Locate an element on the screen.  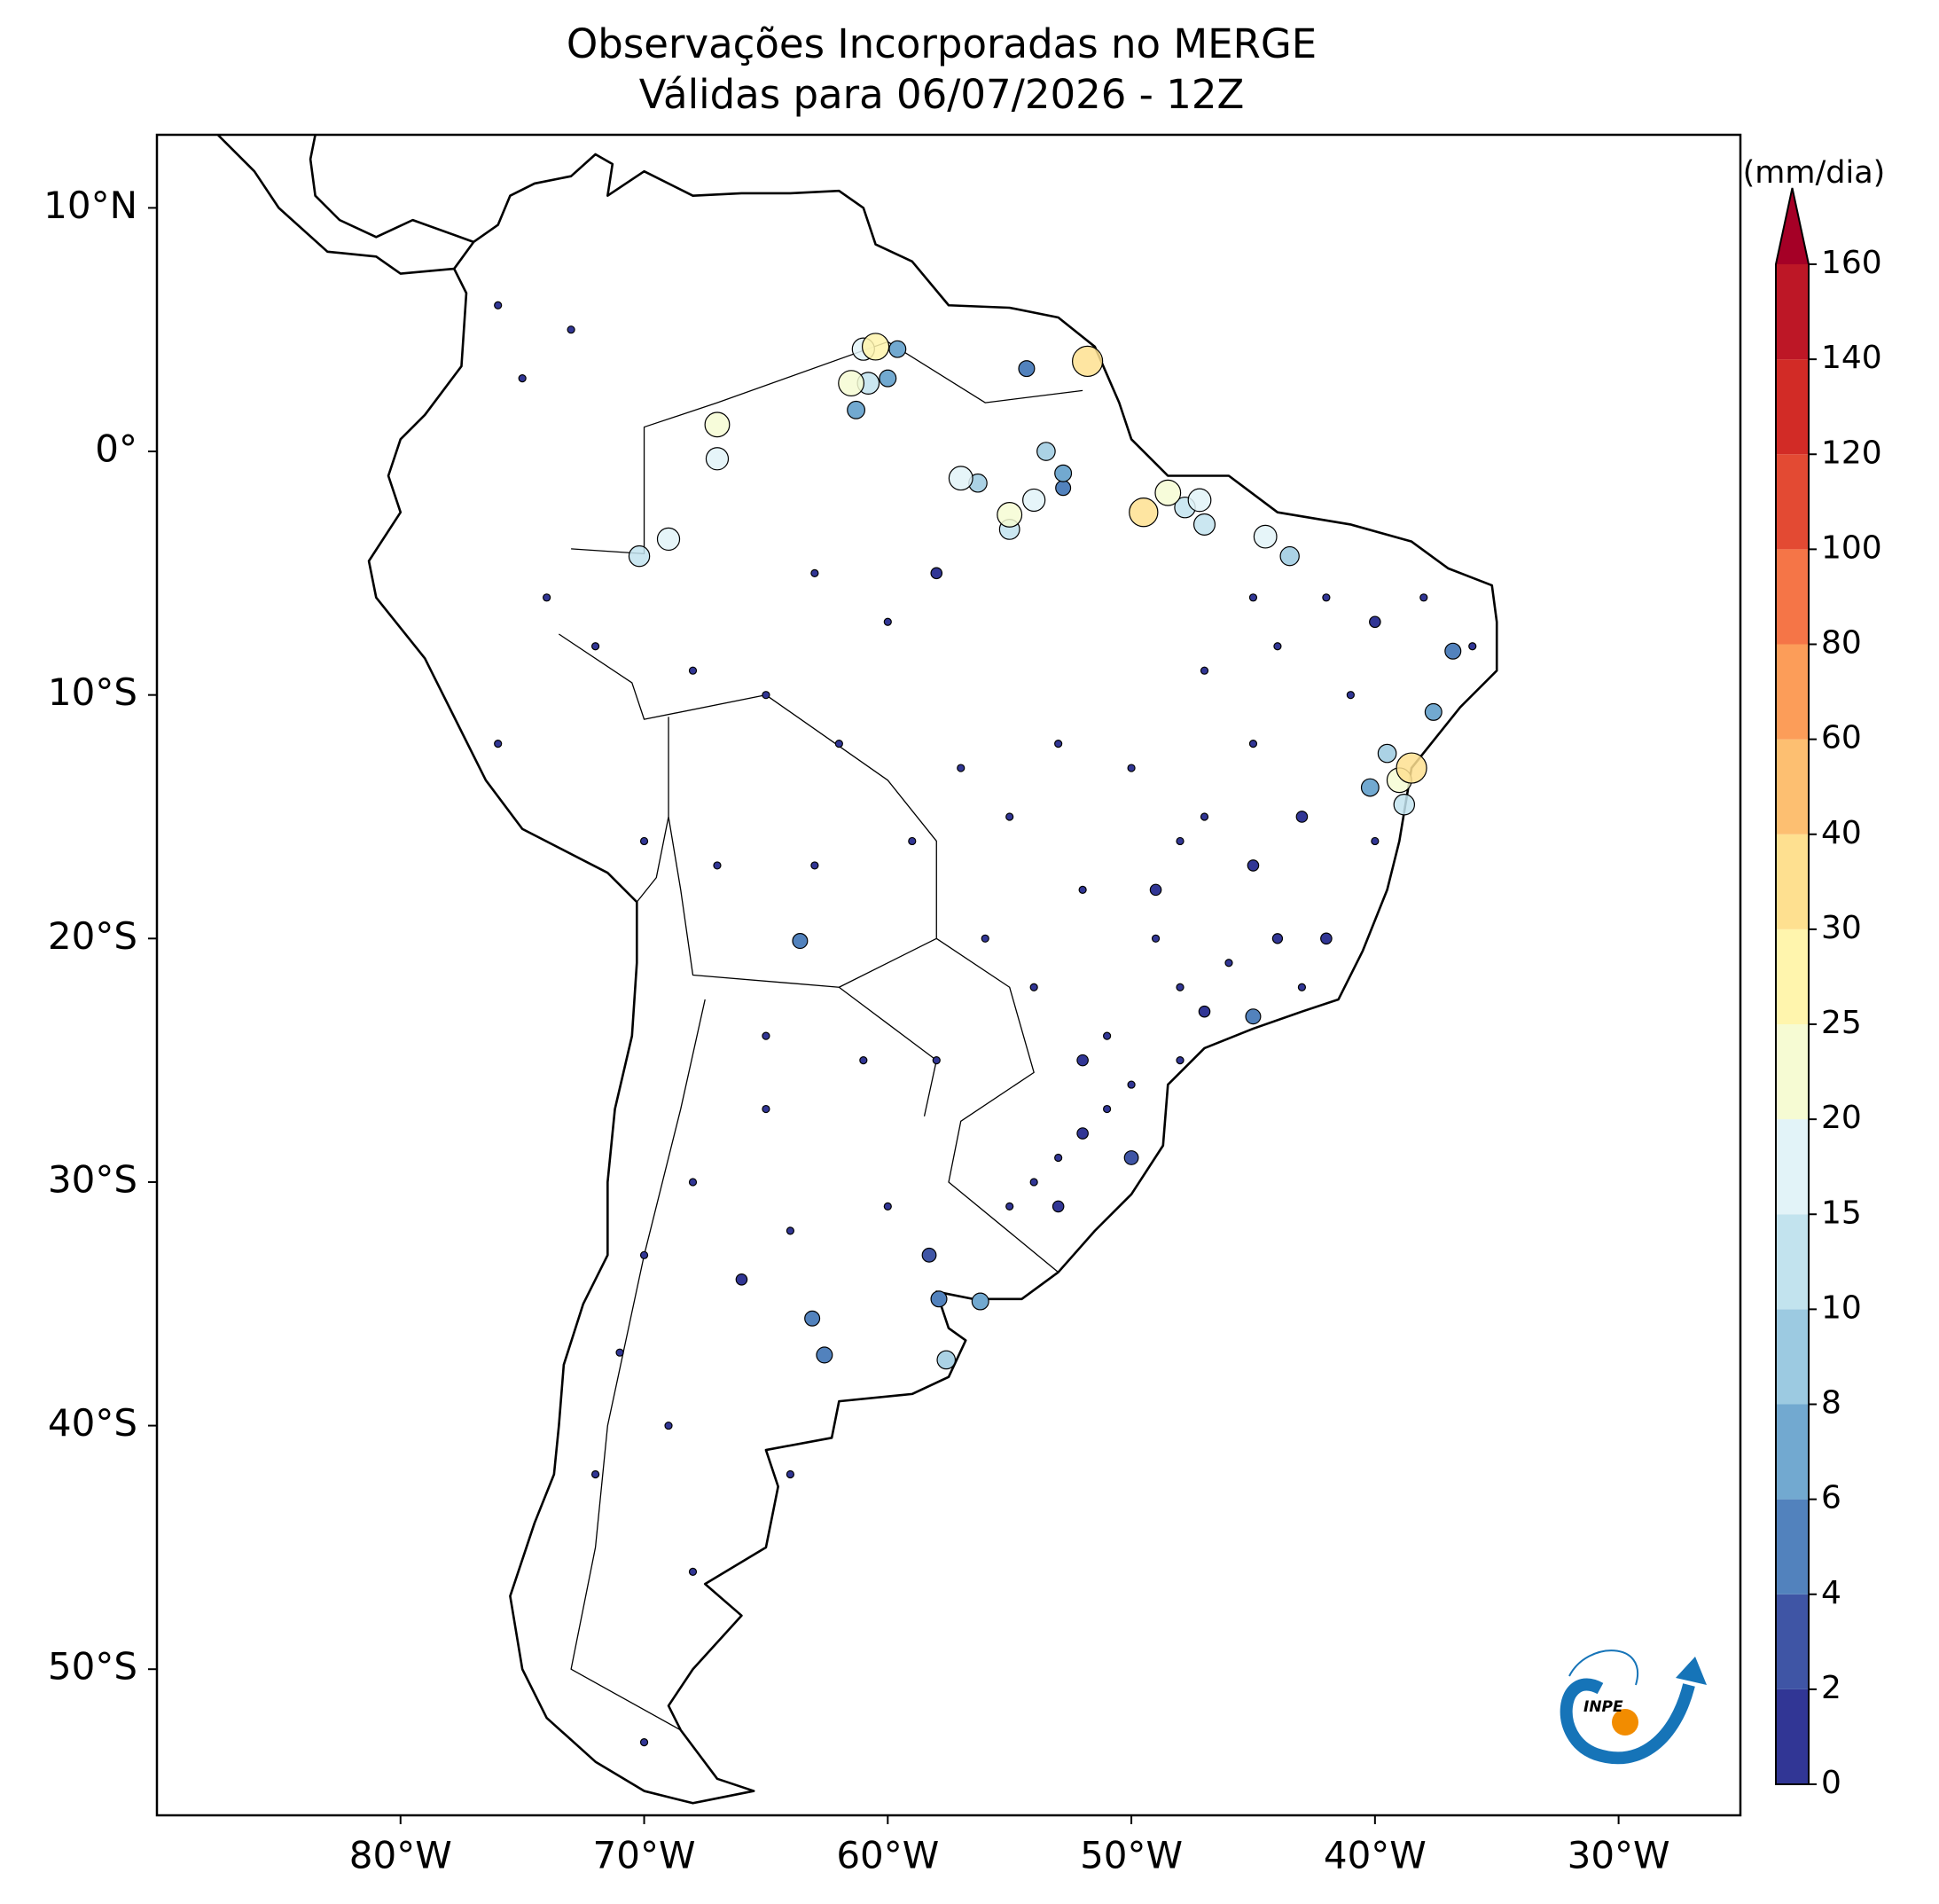
x-tick-label: 60°W is located at coordinates (887, 1855).